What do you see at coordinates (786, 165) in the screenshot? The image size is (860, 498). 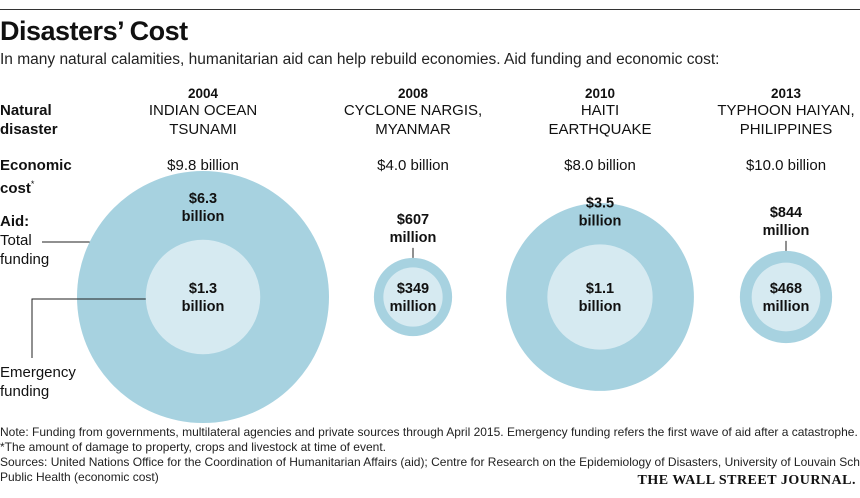 I see `economic-cost-value: $10.0 billion` at bounding box center [786, 165].